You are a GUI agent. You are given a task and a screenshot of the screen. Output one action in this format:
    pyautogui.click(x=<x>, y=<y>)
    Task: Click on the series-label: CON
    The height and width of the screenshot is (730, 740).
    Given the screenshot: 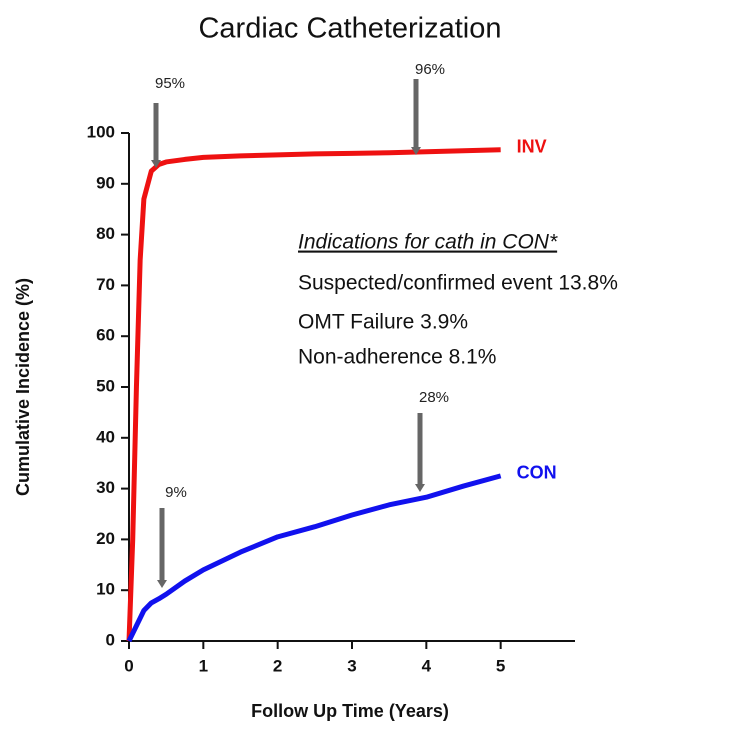 What is the action you would take?
    pyautogui.click(x=537, y=473)
    